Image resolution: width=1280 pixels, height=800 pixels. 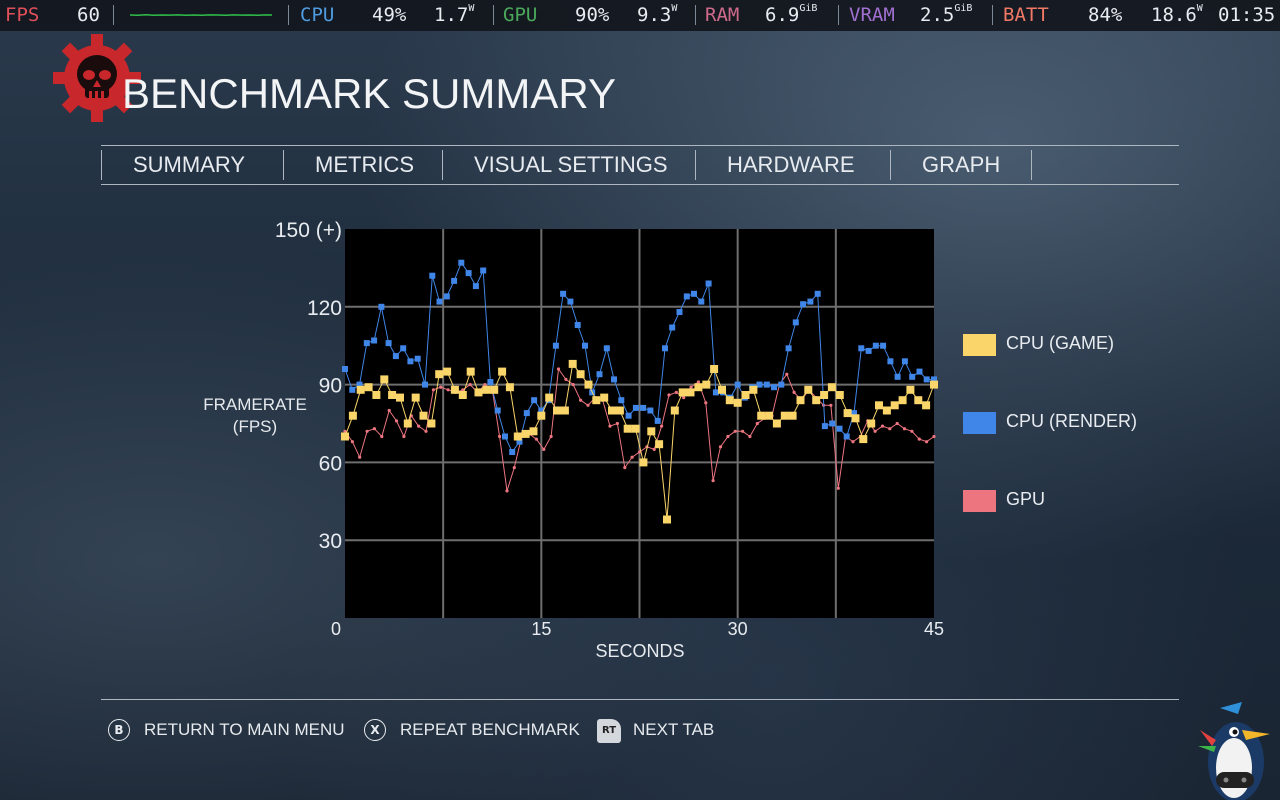 I want to click on frametime-line, so click(x=201, y=15).